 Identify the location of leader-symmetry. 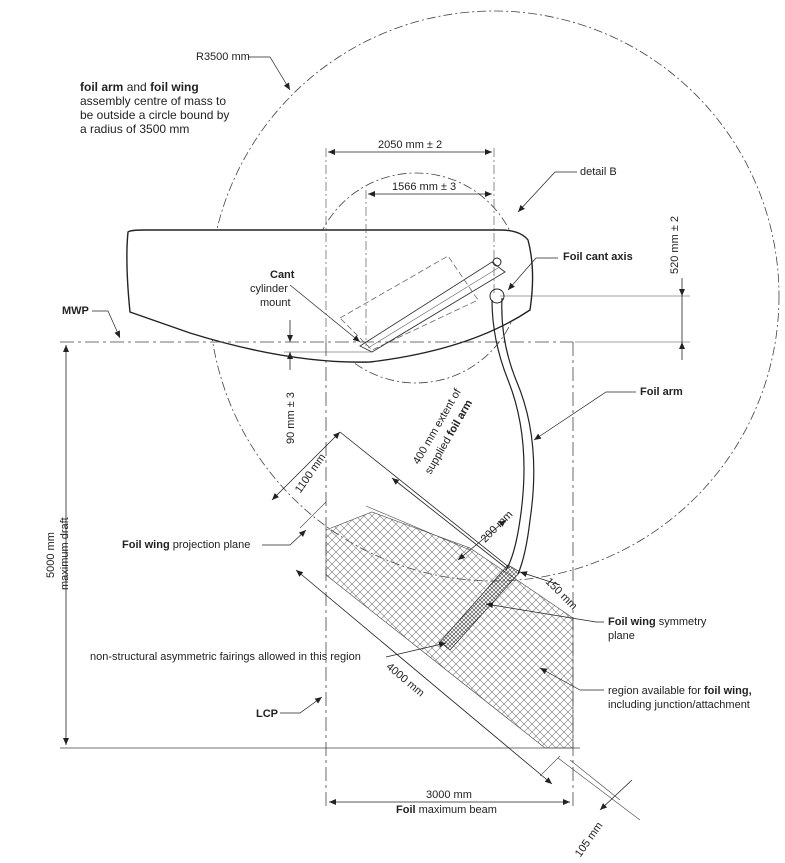
(544, 612).